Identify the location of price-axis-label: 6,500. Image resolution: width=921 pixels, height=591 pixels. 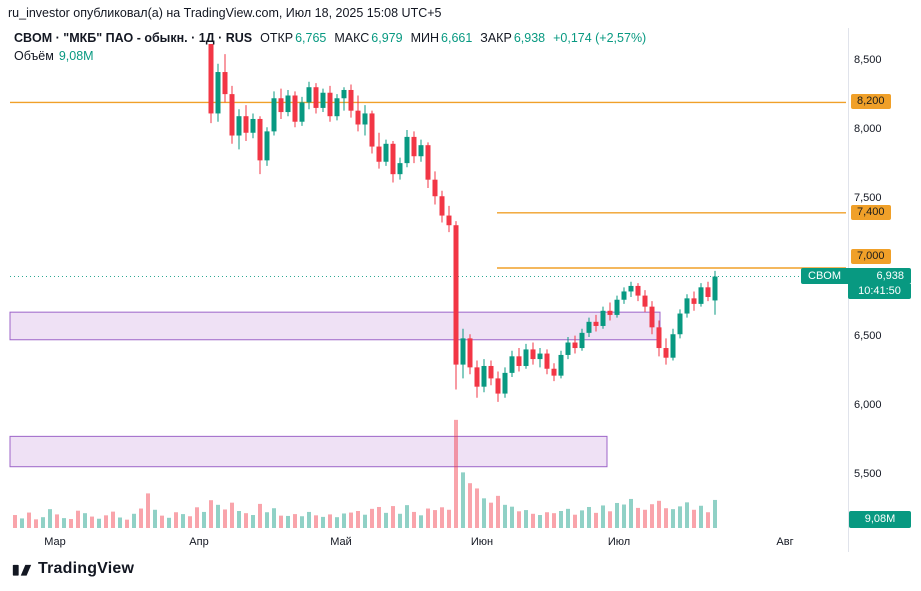
(868, 336).